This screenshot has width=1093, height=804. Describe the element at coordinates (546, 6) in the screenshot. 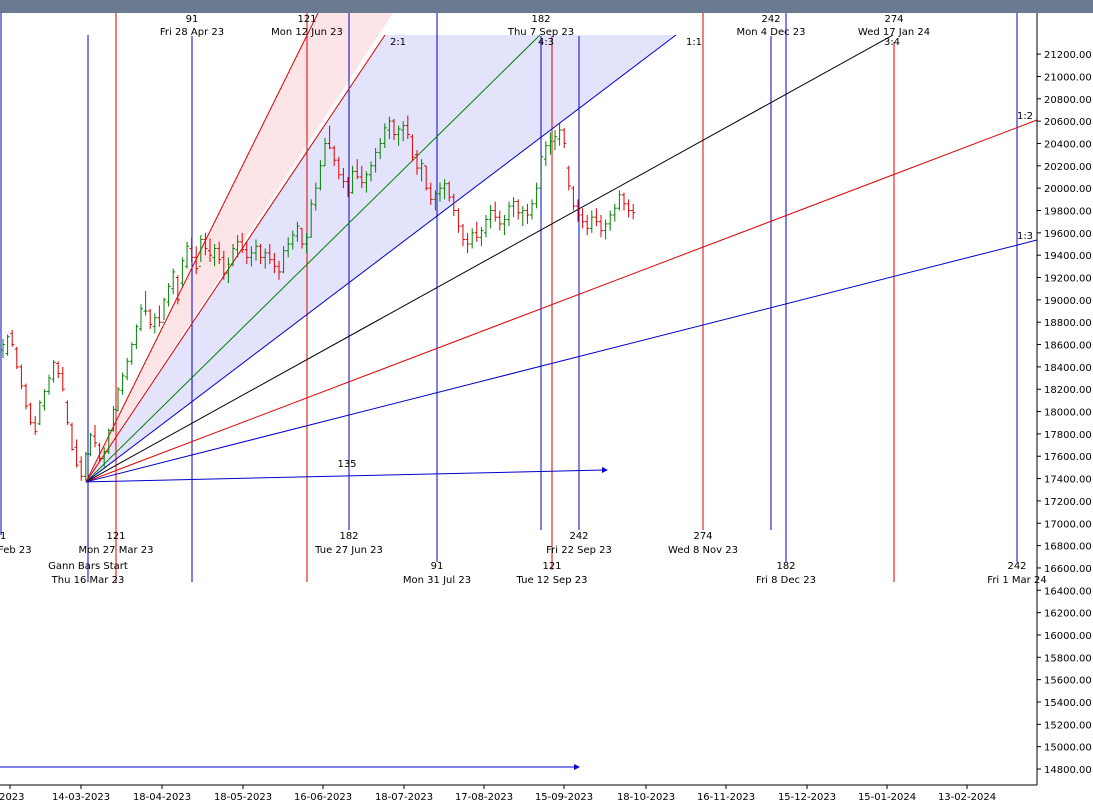

I see `chart-header-bar` at that location.